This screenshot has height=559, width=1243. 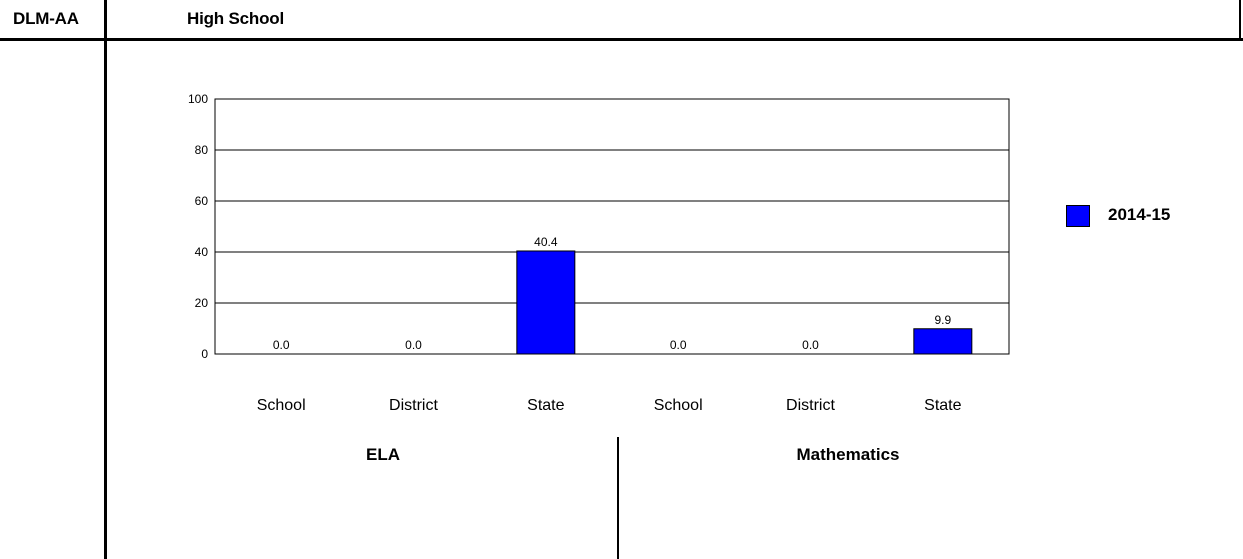 I want to click on group-label-mathematics: Mathematics, so click(x=848, y=454).